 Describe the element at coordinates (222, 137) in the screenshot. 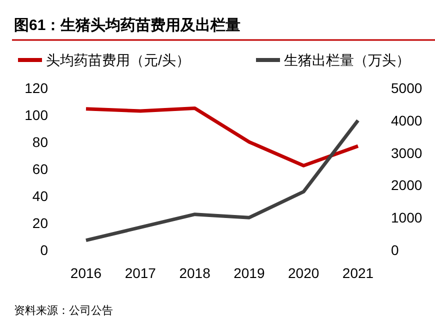

I see `line-series` at that location.